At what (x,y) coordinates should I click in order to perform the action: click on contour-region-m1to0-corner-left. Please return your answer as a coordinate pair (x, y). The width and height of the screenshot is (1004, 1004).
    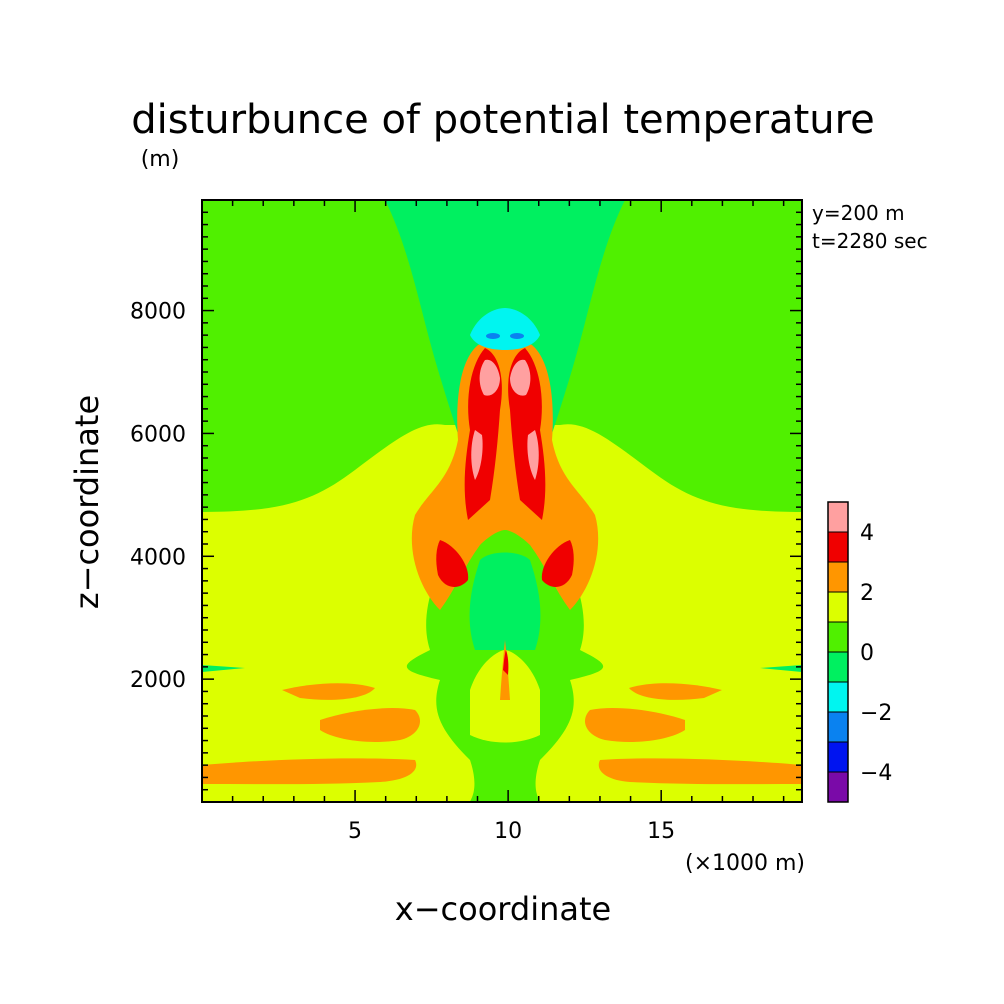
    Looking at the image, I should click on (223, 668).